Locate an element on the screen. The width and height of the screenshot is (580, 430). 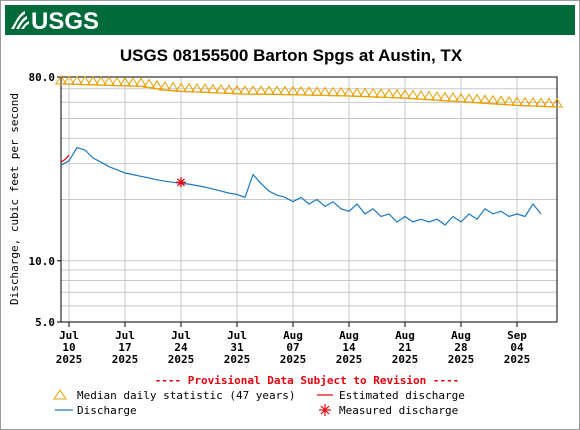
usgs-banner: USGS is located at coordinates (290, 20).